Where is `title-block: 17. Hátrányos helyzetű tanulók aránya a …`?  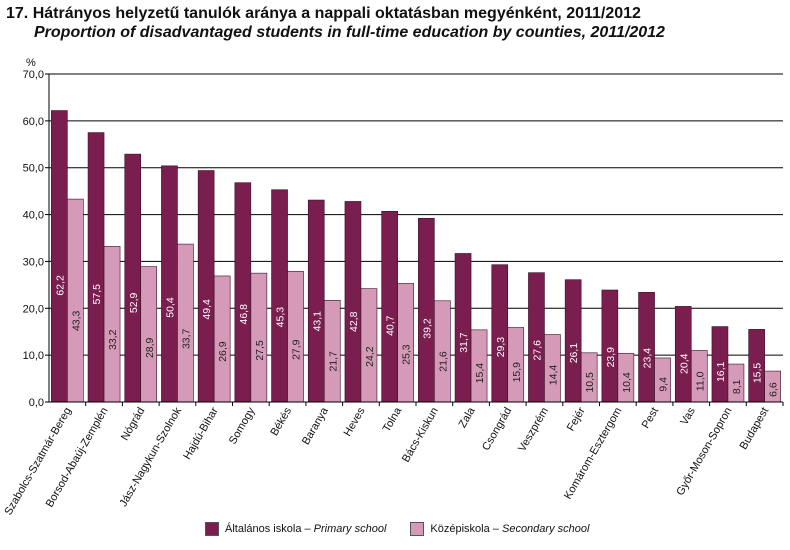
title-block: 17. Hátrányos helyzetű tanulók aránya a … is located at coordinates (335, 23).